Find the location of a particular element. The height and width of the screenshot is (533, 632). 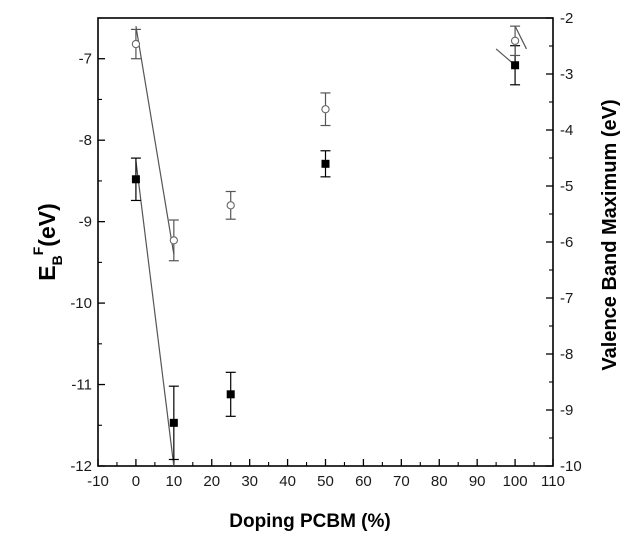

y-left-tick-label: -8 is located at coordinates (85, 140).